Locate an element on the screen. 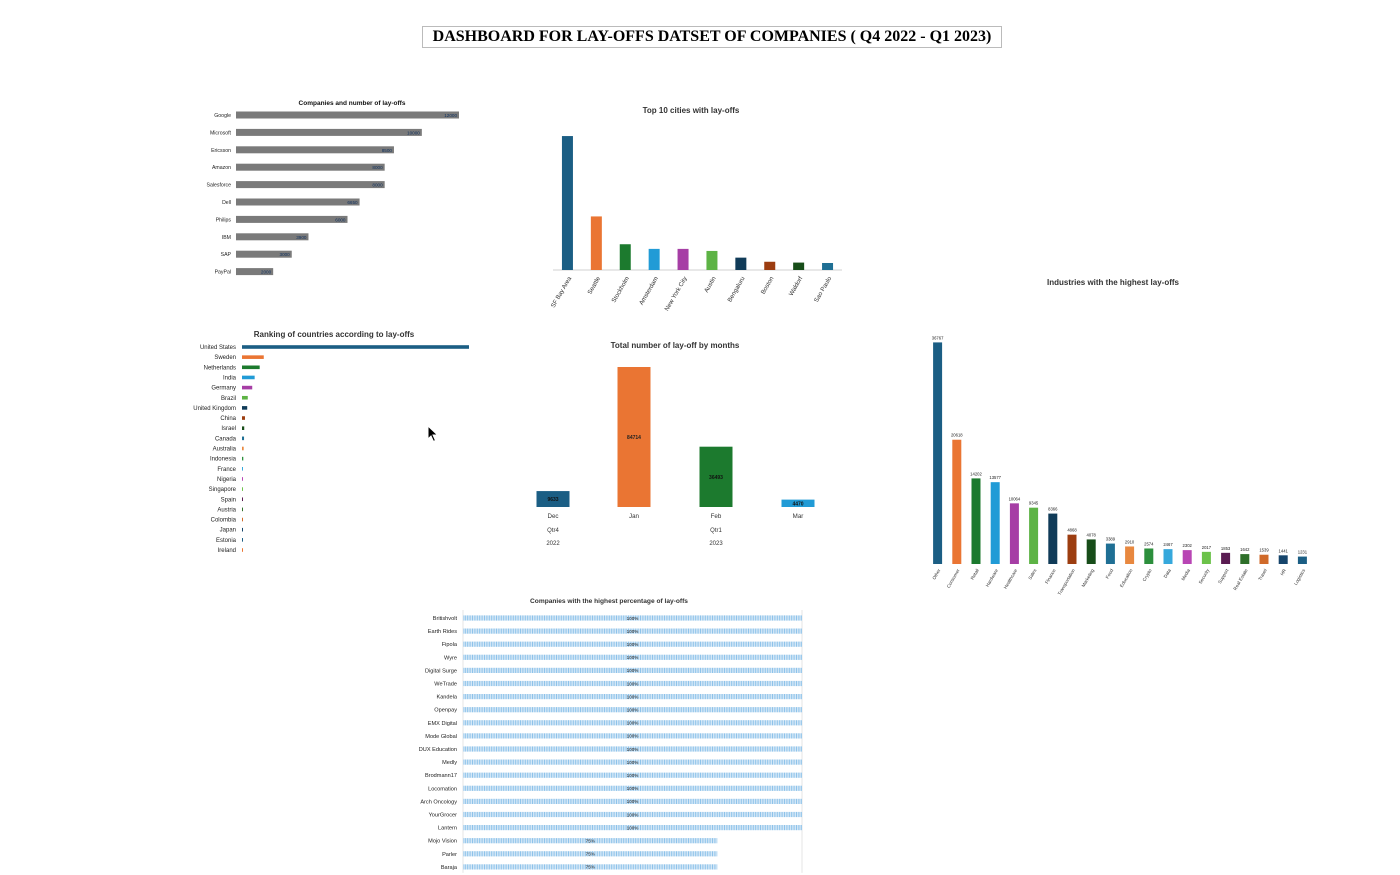  tick-label: HR is located at coordinates (1283, 571).